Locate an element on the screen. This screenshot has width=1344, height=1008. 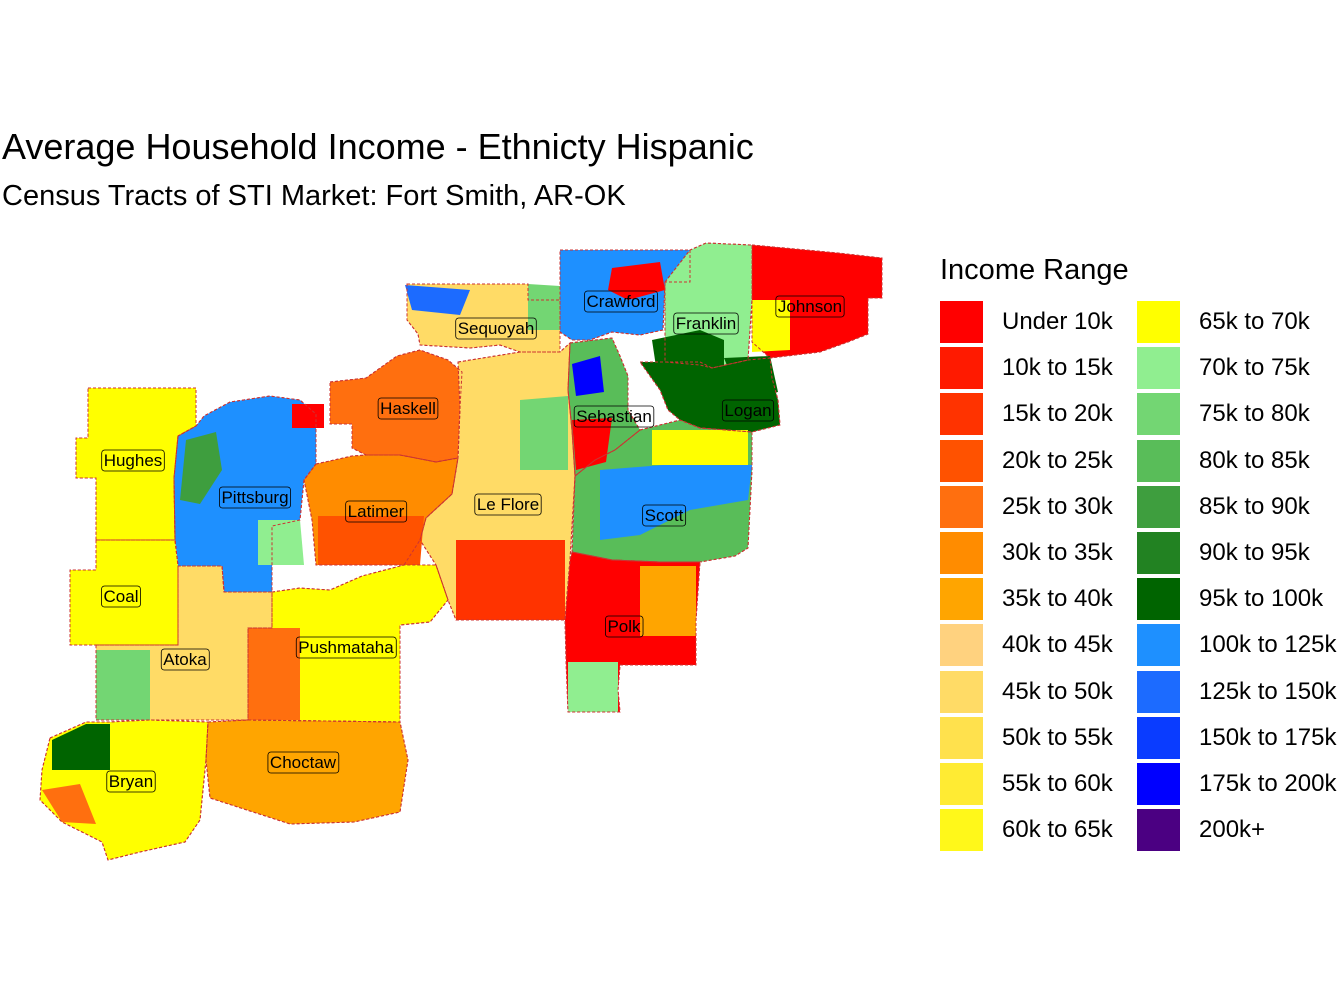
legend-label: 95k to 100k is located at coordinates (1261, 599).